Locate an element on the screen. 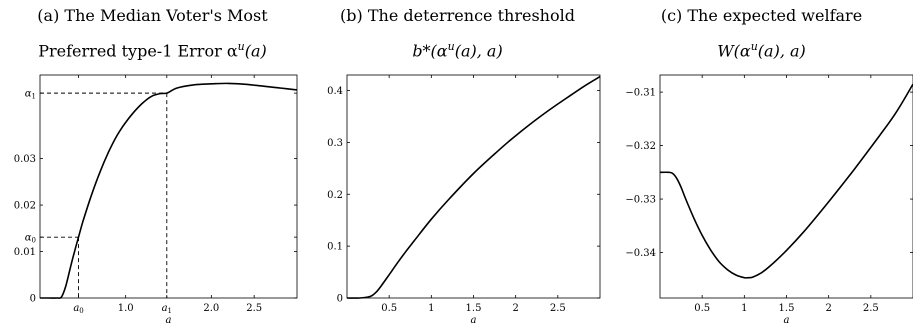 The image size is (913, 333). panel-c-title: (c) The expected welfare W(αu(a), a) is located at coordinates (761, 33).